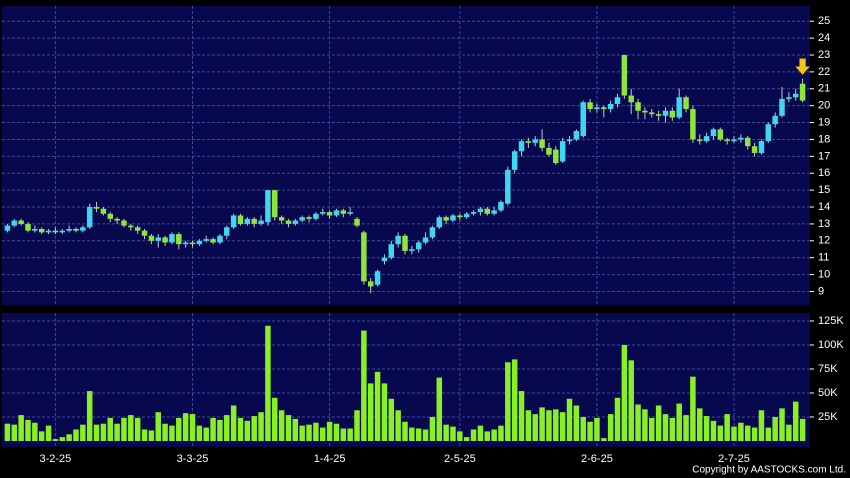 The width and height of the screenshot is (850, 478). I want to click on copyright: Copyright by AASTOCKS.com Ltd., so click(769, 470).